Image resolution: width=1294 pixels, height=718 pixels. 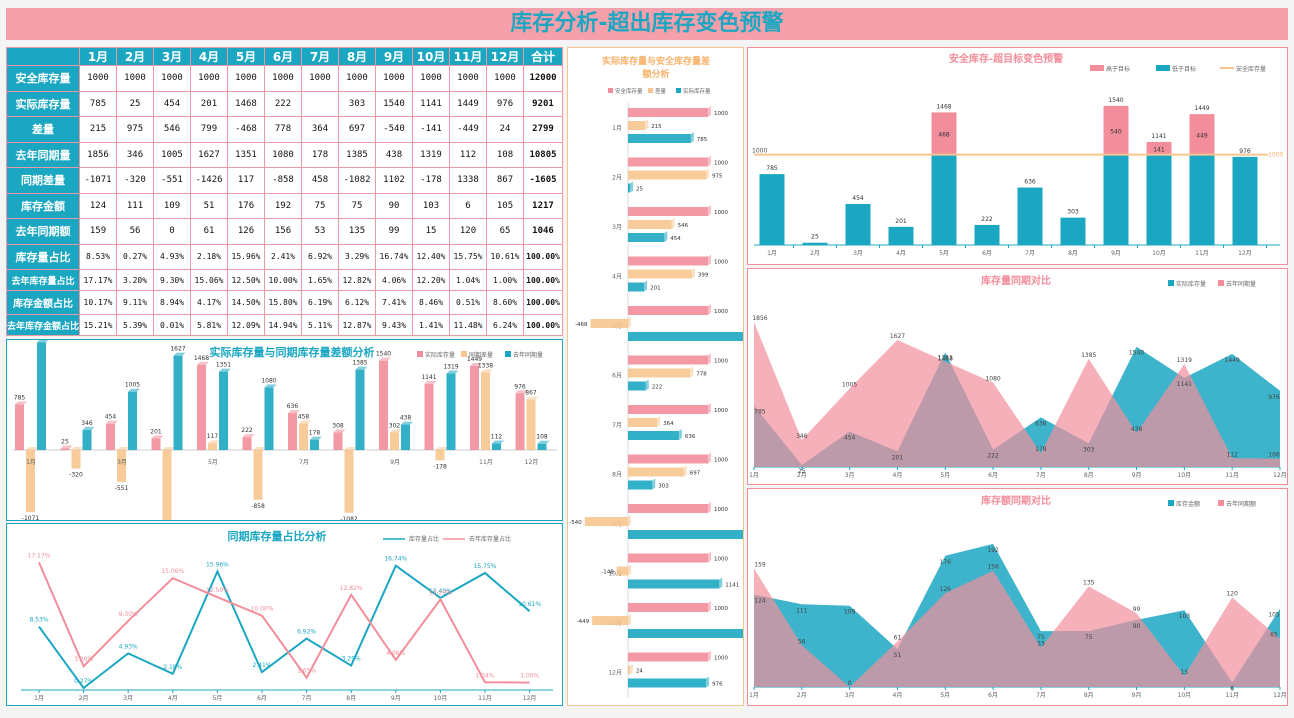 I want to click on tick-label: 10月, so click(x=1185, y=475).